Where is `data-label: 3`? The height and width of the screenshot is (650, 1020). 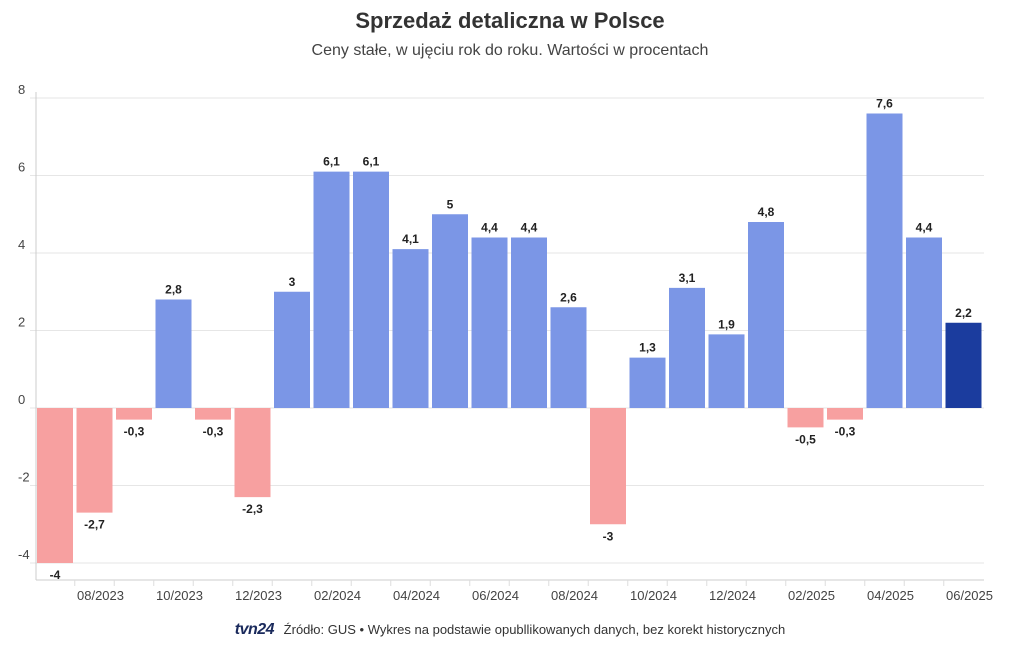 data-label: 3 is located at coordinates (292, 282).